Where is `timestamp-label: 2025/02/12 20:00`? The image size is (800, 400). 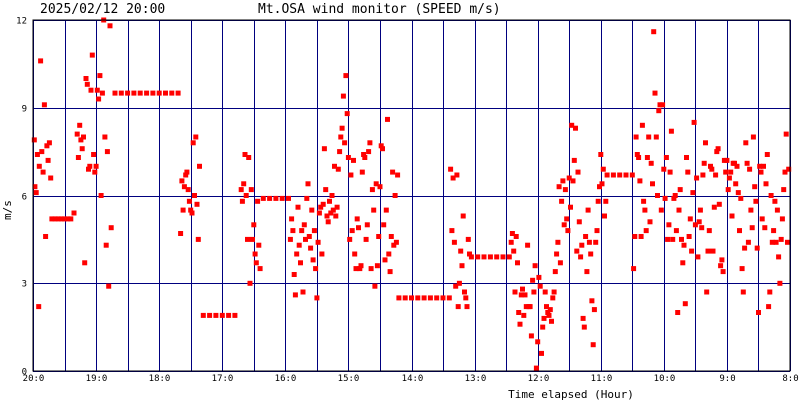
timestamp-label: 2025/02/12 20:00 is located at coordinates (102, 9).